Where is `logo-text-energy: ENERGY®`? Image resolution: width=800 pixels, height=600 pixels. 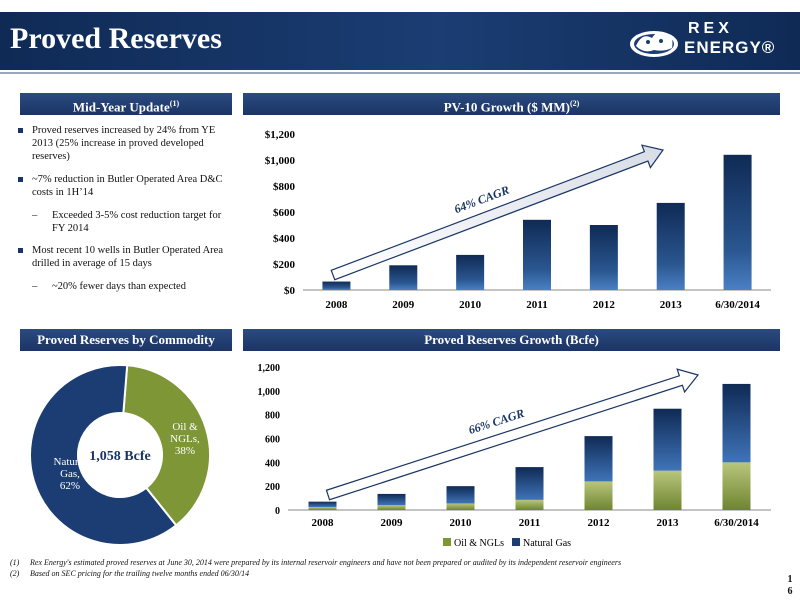
logo-text-energy: ENERGY® is located at coordinates (730, 47).